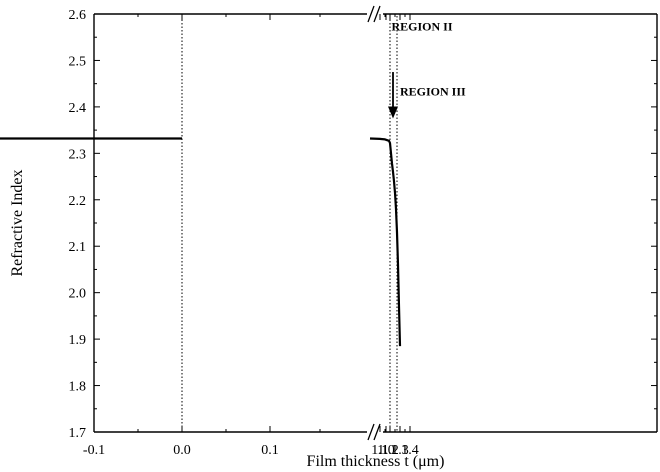  I want to click on y-tick-label: 2.4, so click(78, 108).